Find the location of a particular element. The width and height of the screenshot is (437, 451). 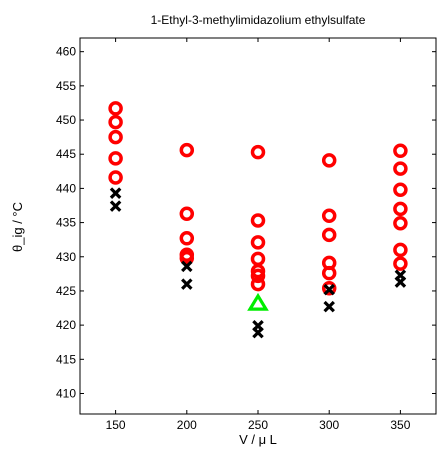

x-tick-label: 250 is located at coordinates (258, 425).